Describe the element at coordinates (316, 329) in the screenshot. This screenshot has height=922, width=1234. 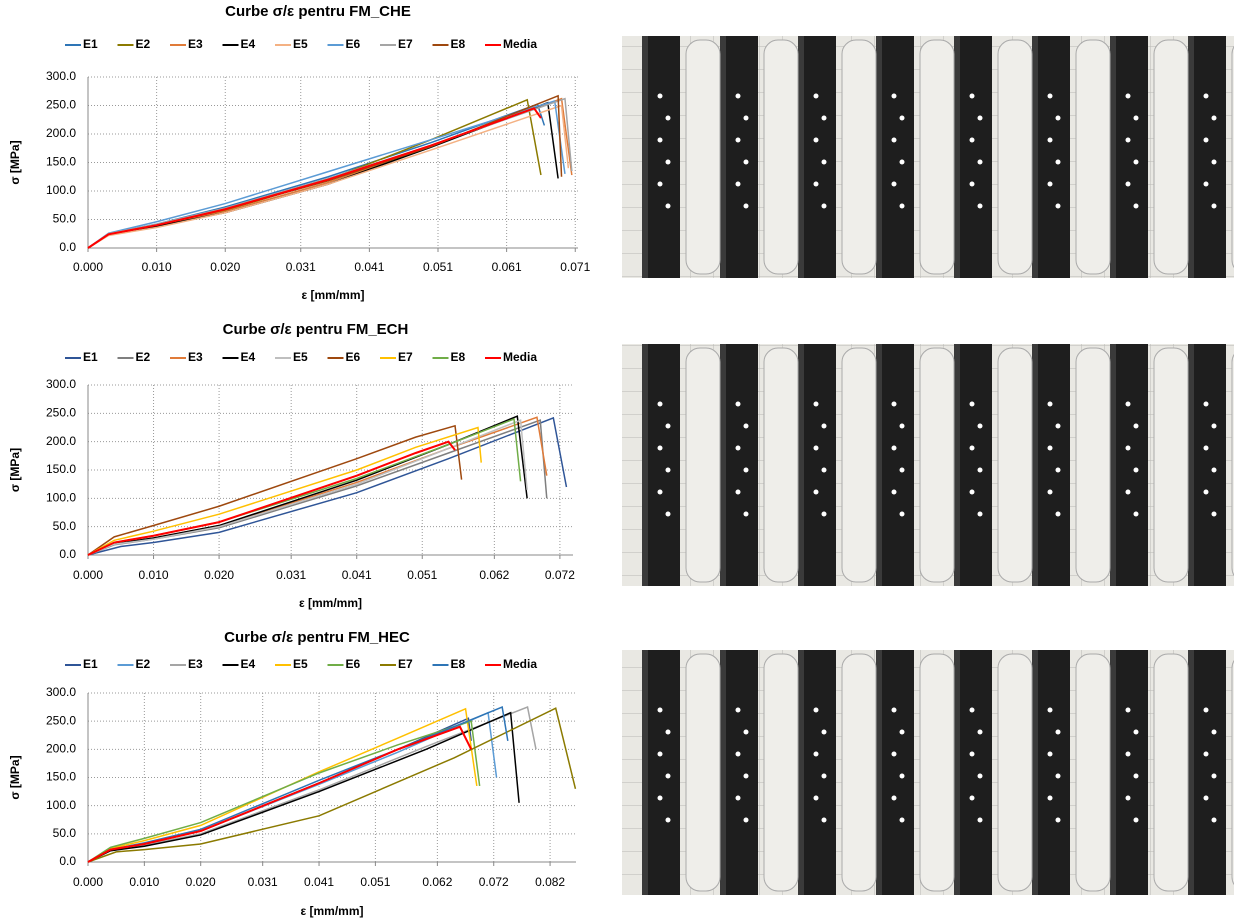
I see `chart-title: Curbe σ/ε pentru FM_ECH` at that location.